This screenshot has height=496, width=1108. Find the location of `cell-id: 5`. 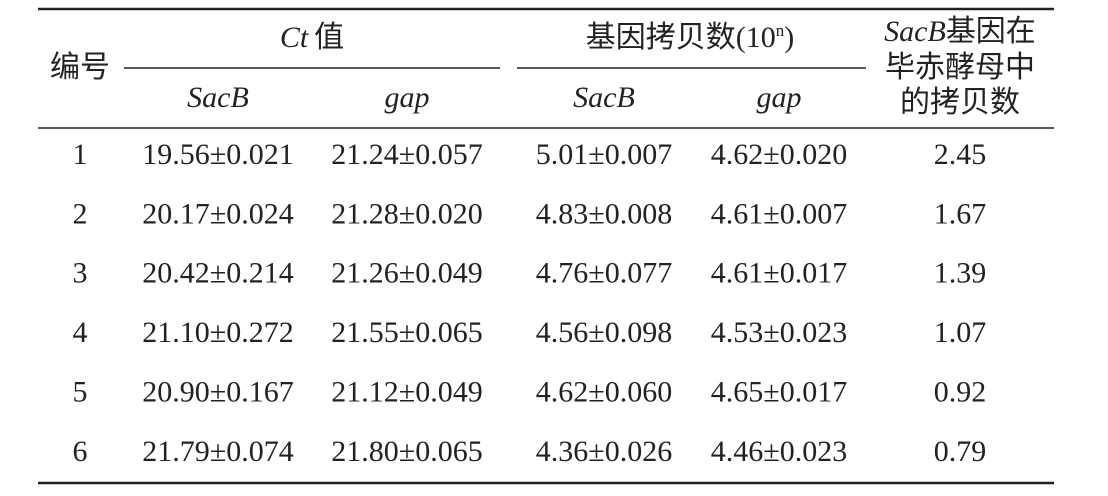

cell-id: 5 is located at coordinates (80, 391).